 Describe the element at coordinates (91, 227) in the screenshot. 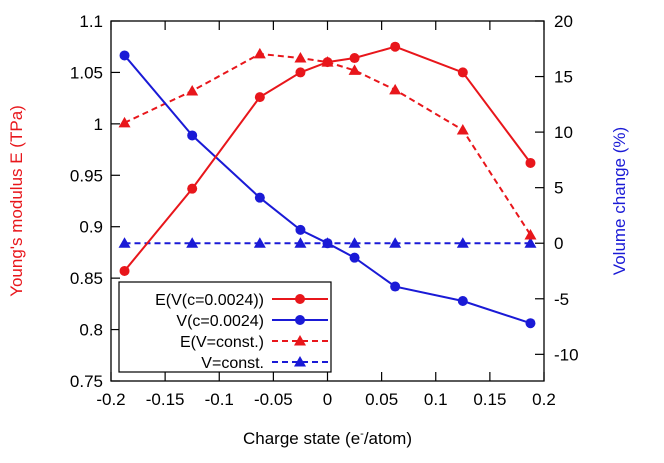

I see `y-left-tick-label: 0.9` at that location.